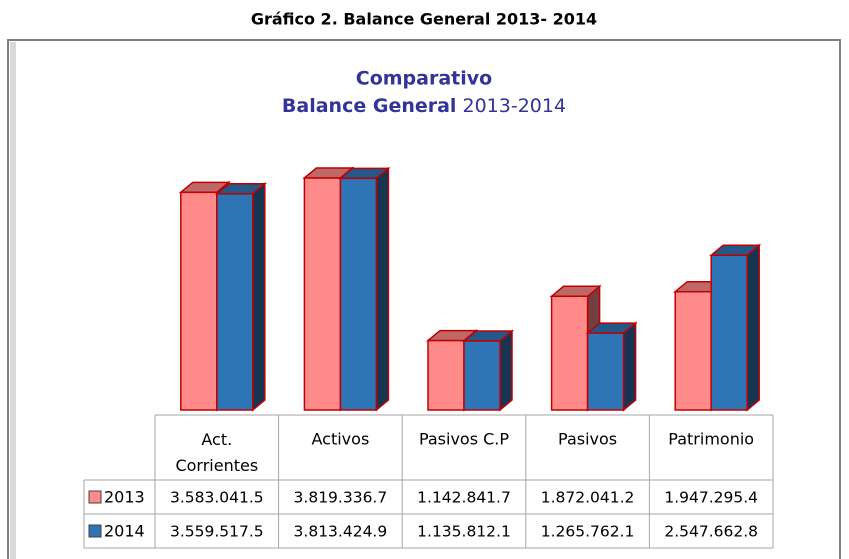 Image resolution: width=849 pixels, height=559 pixels. I want to click on heading: Gráfico 2. Balance General 2013- 2014, so click(424, 19).